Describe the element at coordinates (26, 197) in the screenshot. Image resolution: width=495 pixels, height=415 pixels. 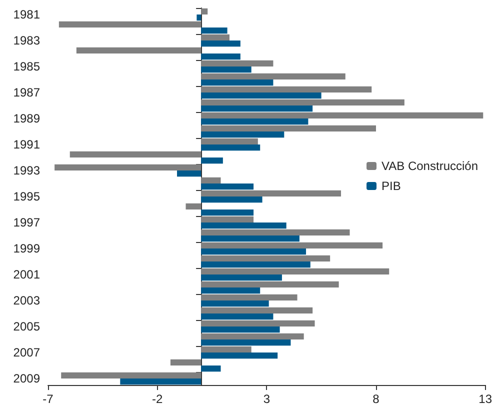
I see `y-tick-label: 1995` at that location.